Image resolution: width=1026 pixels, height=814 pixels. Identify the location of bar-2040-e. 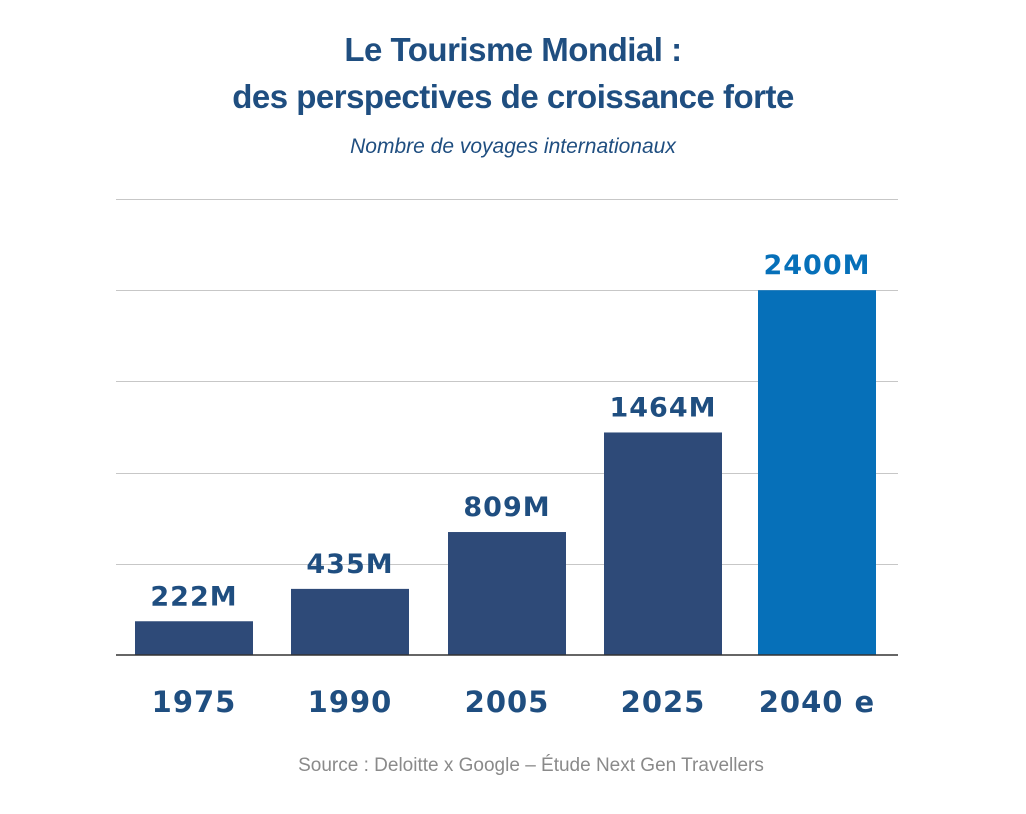
(817, 472).